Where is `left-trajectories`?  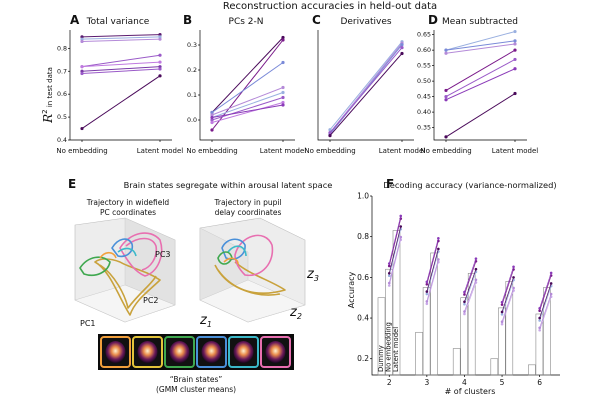
left-trajectories is located at coordinates (121, 274).